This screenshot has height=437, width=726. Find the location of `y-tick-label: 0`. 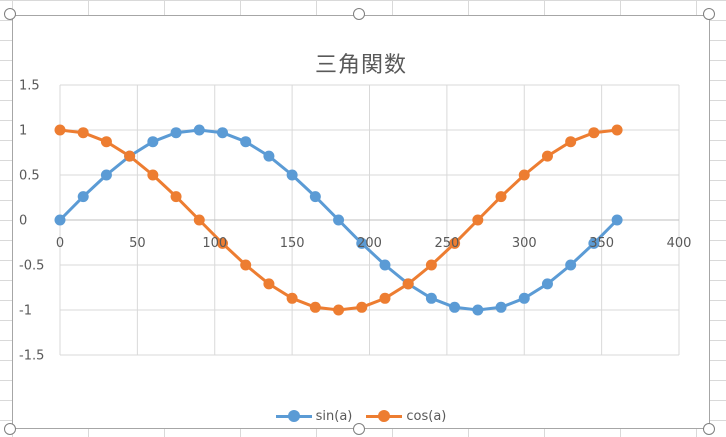

y-tick-label: 0 is located at coordinates (23, 221).